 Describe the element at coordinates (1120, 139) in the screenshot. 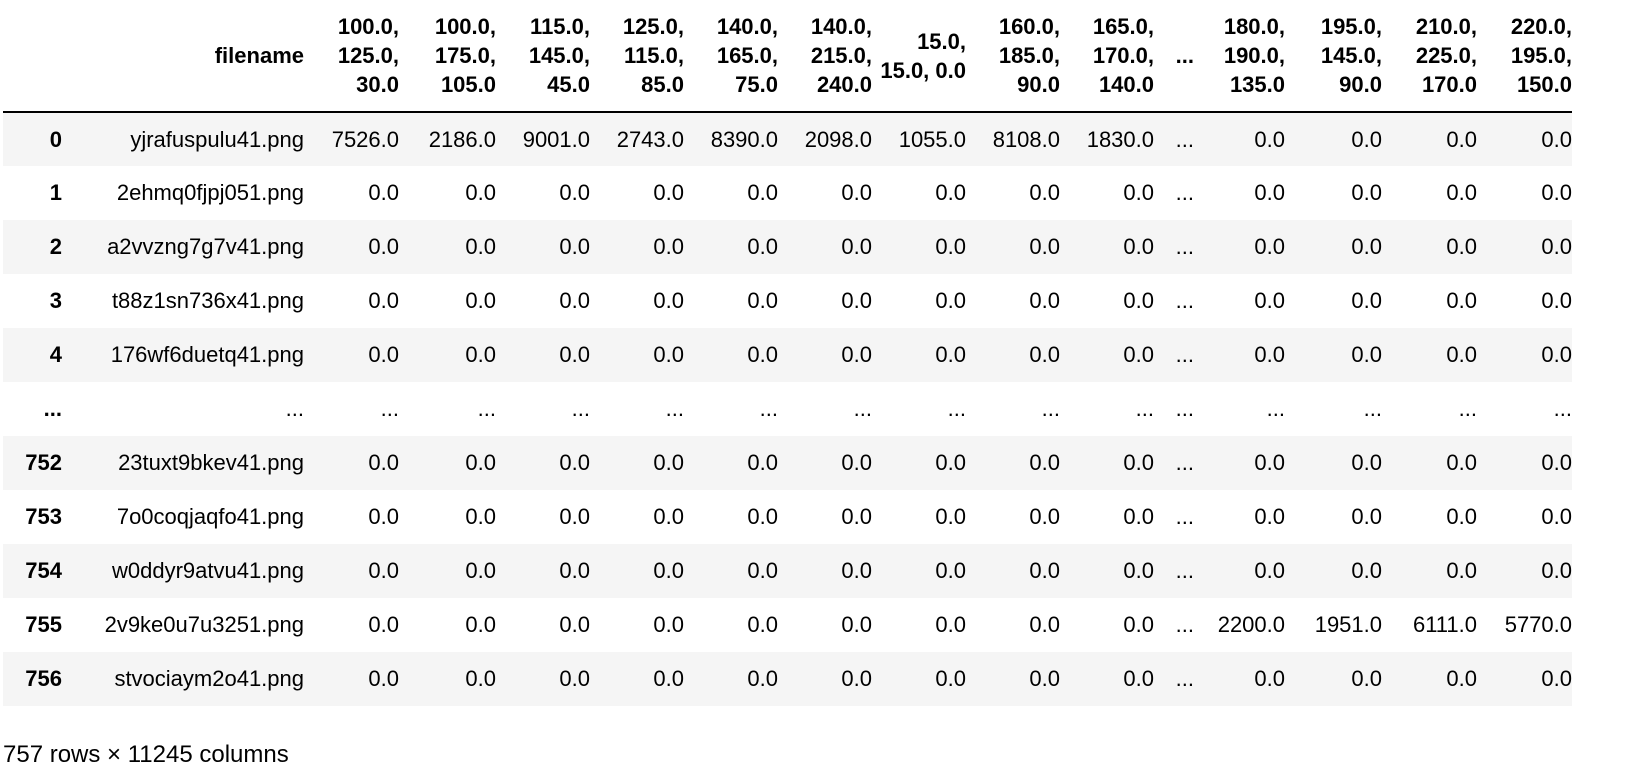

I see `cell-value: 1830.0` at that location.